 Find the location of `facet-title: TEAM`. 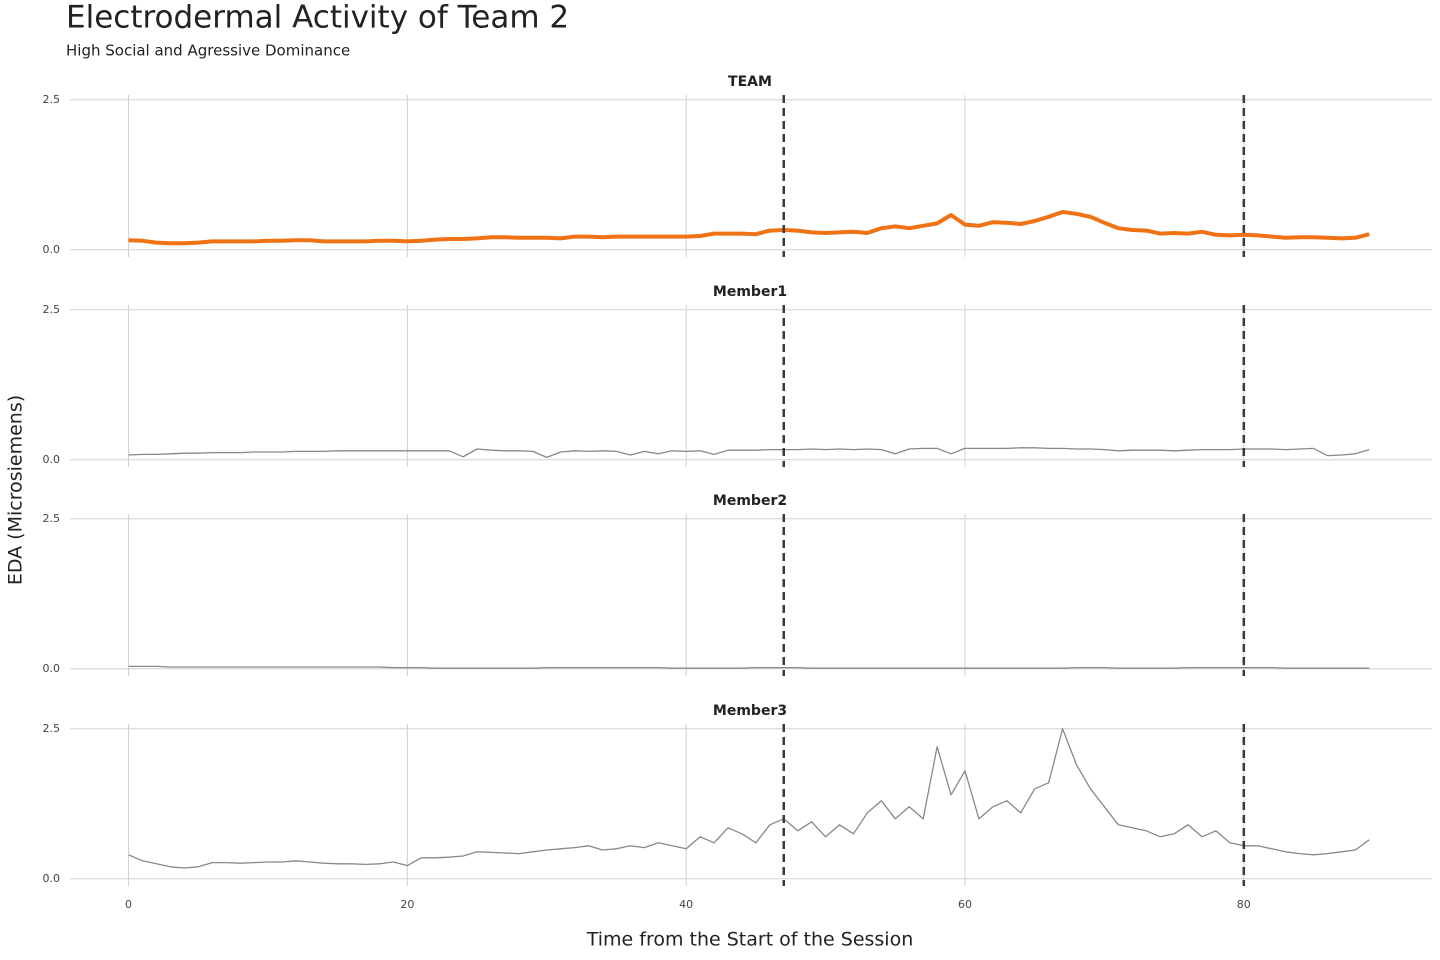

facet-title: TEAM is located at coordinates (750, 82).